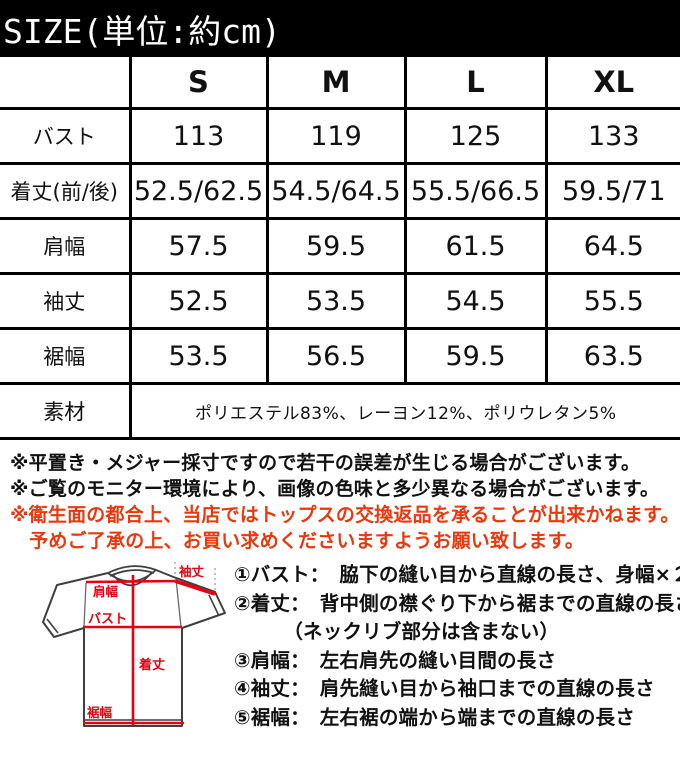  I want to click on cell-hem-s: 53.5, so click(198, 356).